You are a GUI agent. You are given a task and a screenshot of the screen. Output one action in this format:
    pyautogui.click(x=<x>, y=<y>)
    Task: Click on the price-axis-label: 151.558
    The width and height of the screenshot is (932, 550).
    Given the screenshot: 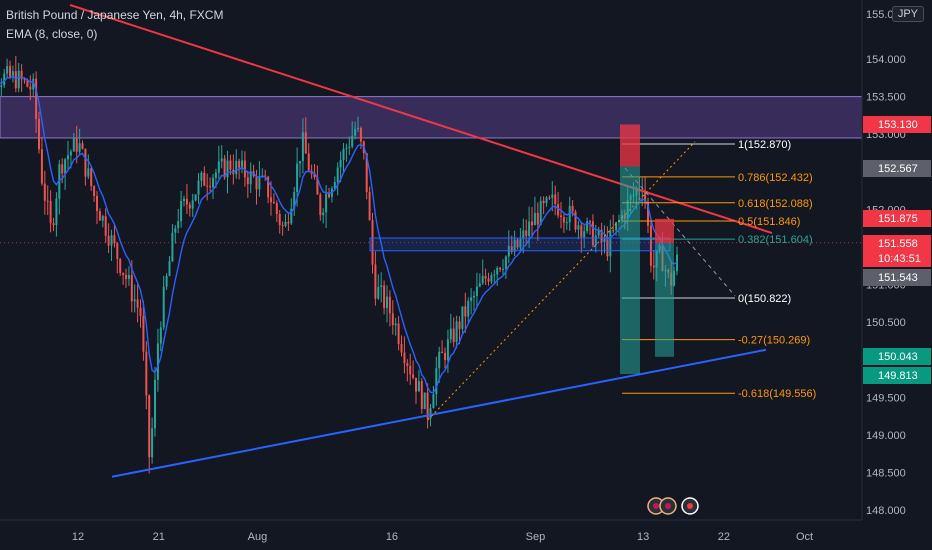 What is the action you would take?
    pyautogui.click(x=897, y=243)
    